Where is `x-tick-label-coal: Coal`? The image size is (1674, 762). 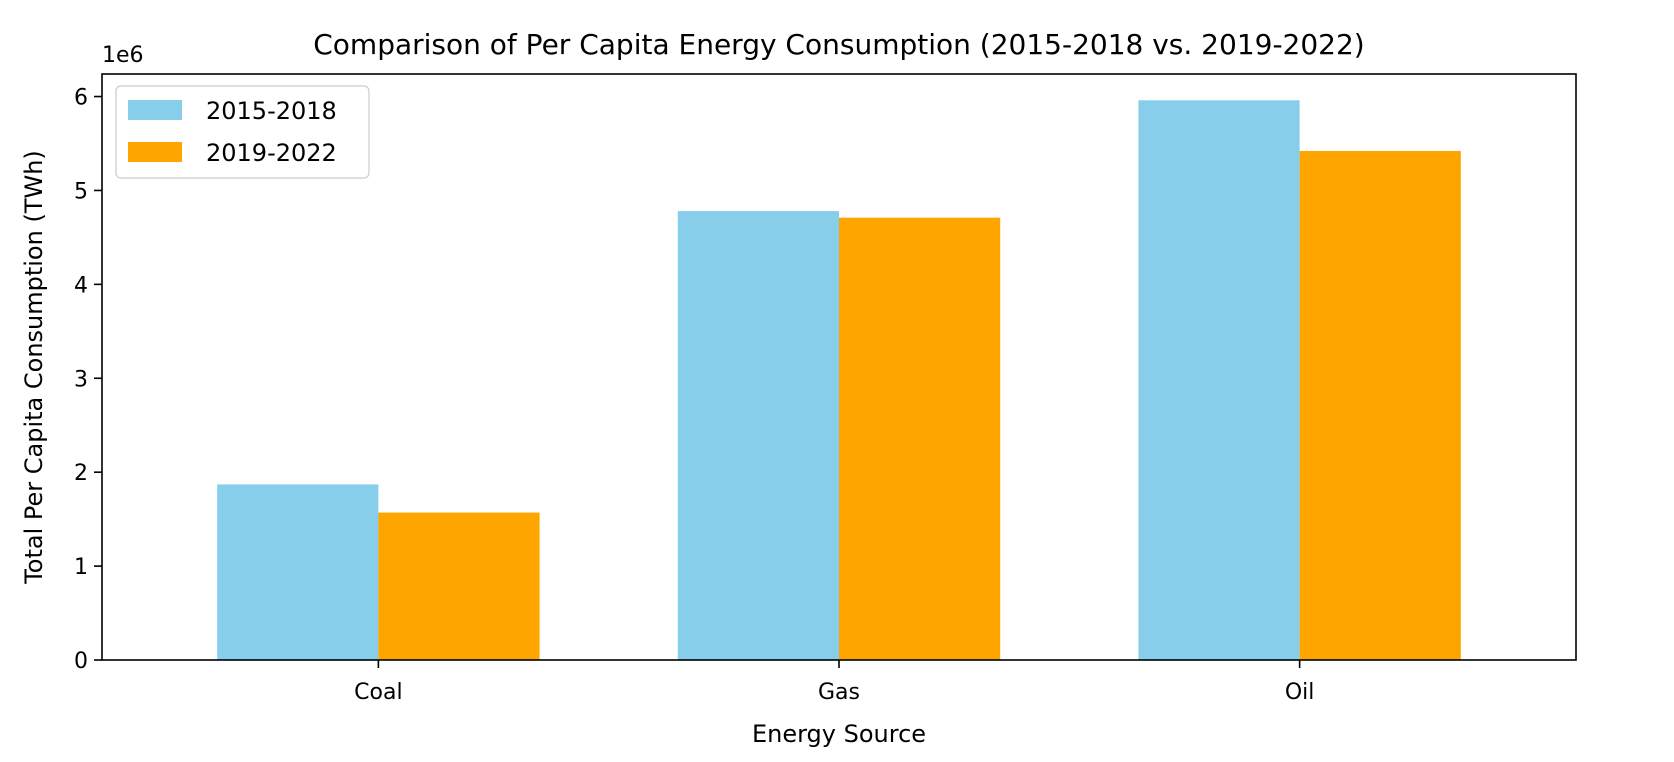 x-tick-label-coal: Coal is located at coordinates (378, 692).